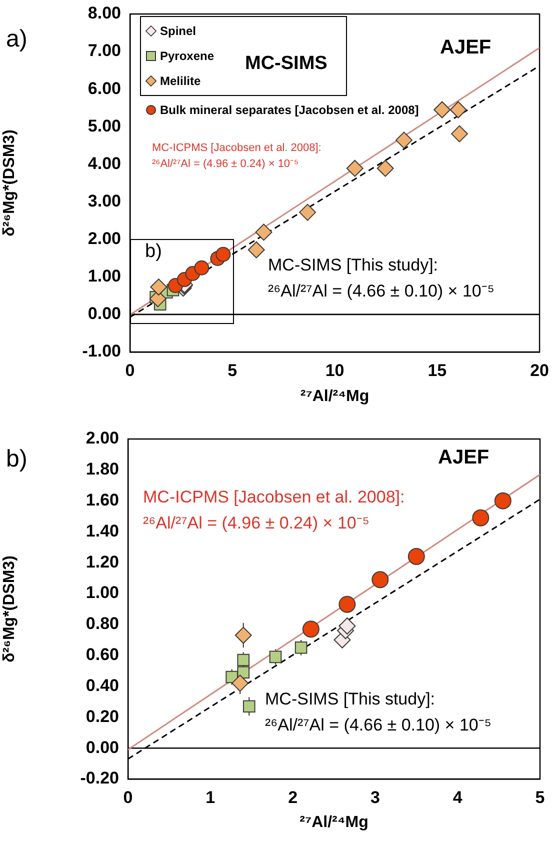  Describe the element at coordinates (187, 55) in the screenshot. I see `legend-label: Pyroxene` at that location.